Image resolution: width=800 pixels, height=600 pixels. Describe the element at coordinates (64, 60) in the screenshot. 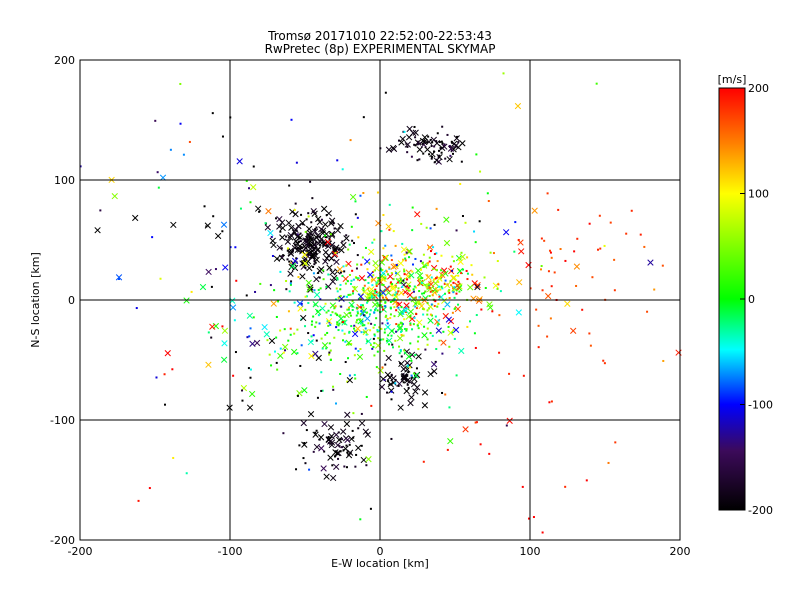

I see `y-tick-label: 200` at that location.